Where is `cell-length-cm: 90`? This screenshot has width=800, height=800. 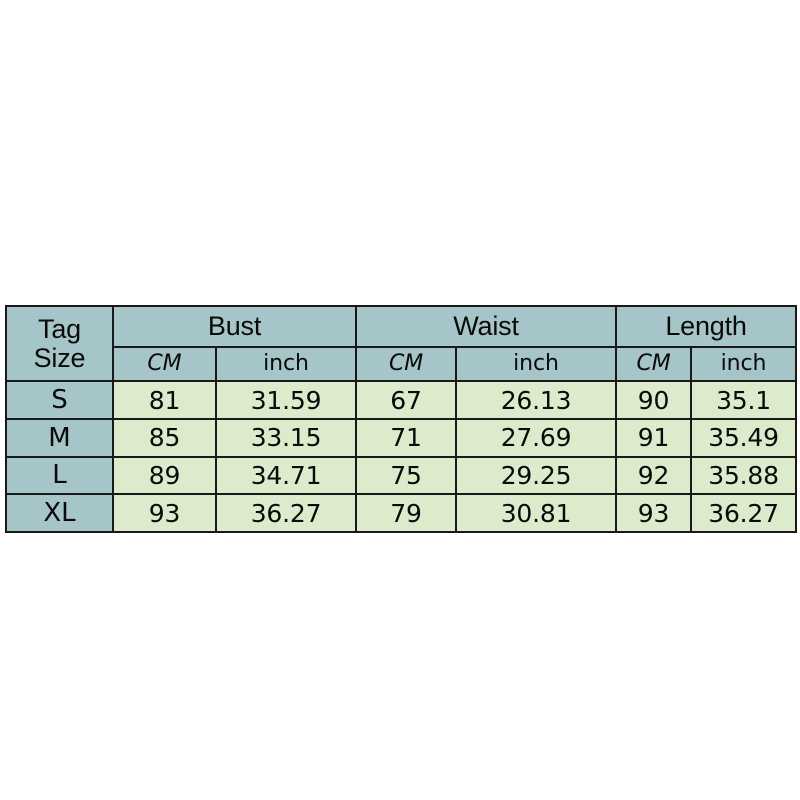 cell-length-cm: 90 is located at coordinates (654, 400).